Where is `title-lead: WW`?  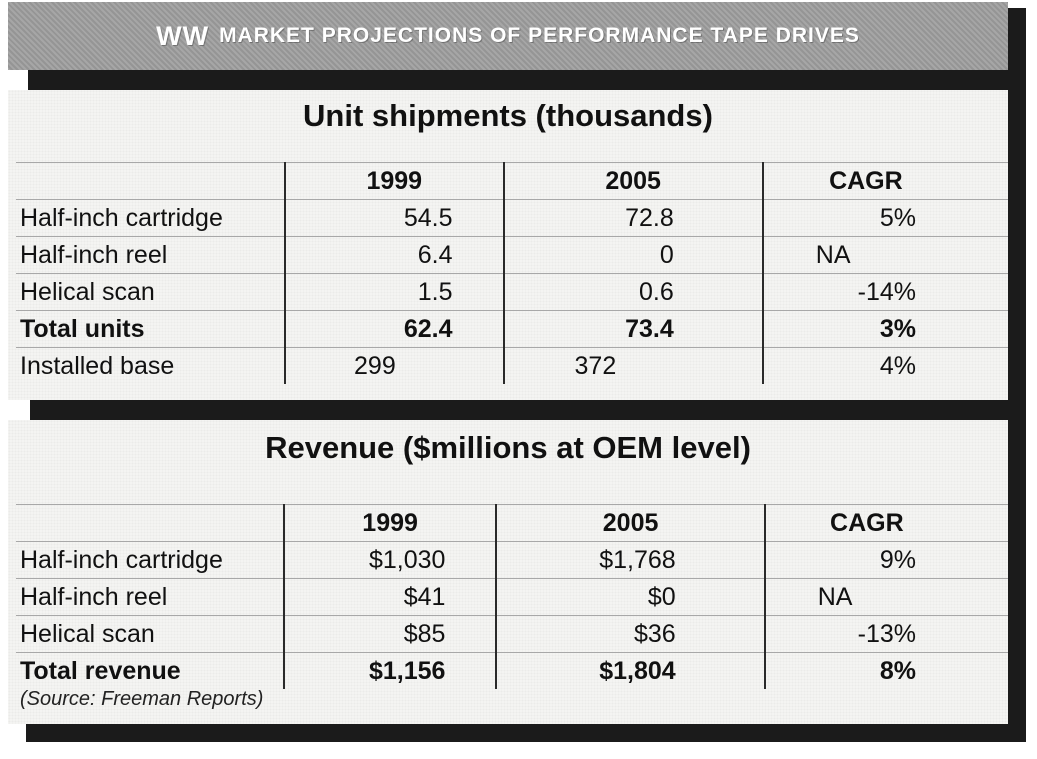 title-lead: WW is located at coordinates (183, 35).